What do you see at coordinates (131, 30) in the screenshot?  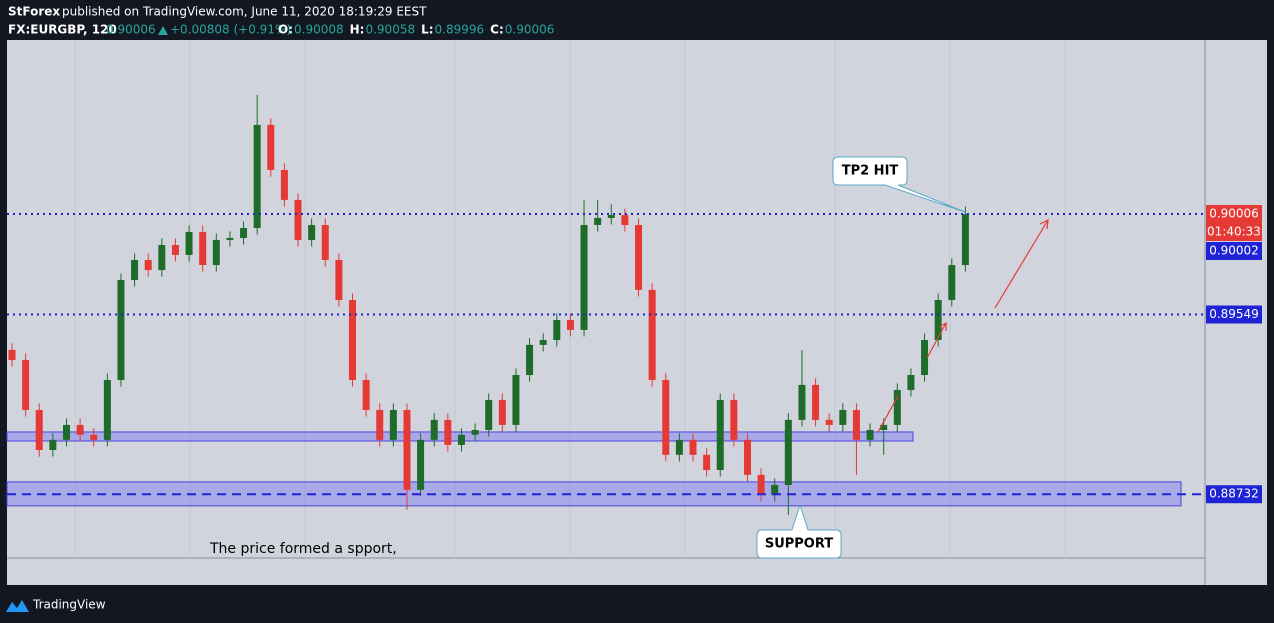 I see `price: 0.90006` at bounding box center [131, 30].